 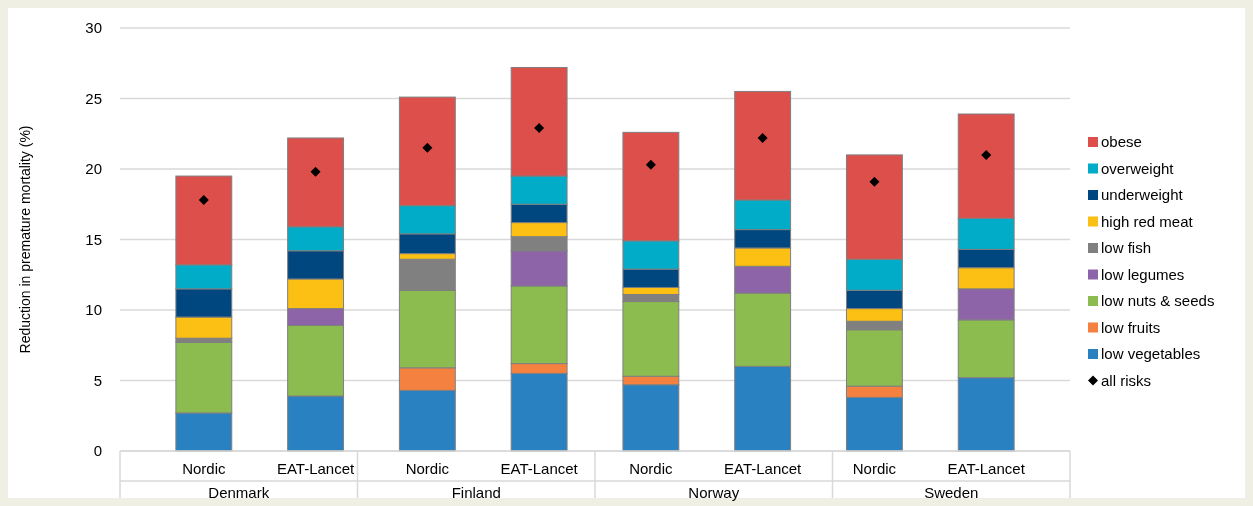 What do you see at coordinates (1126, 248) in the screenshot?
I see `legend-label: low fish` at bounding box center [1126, 248].